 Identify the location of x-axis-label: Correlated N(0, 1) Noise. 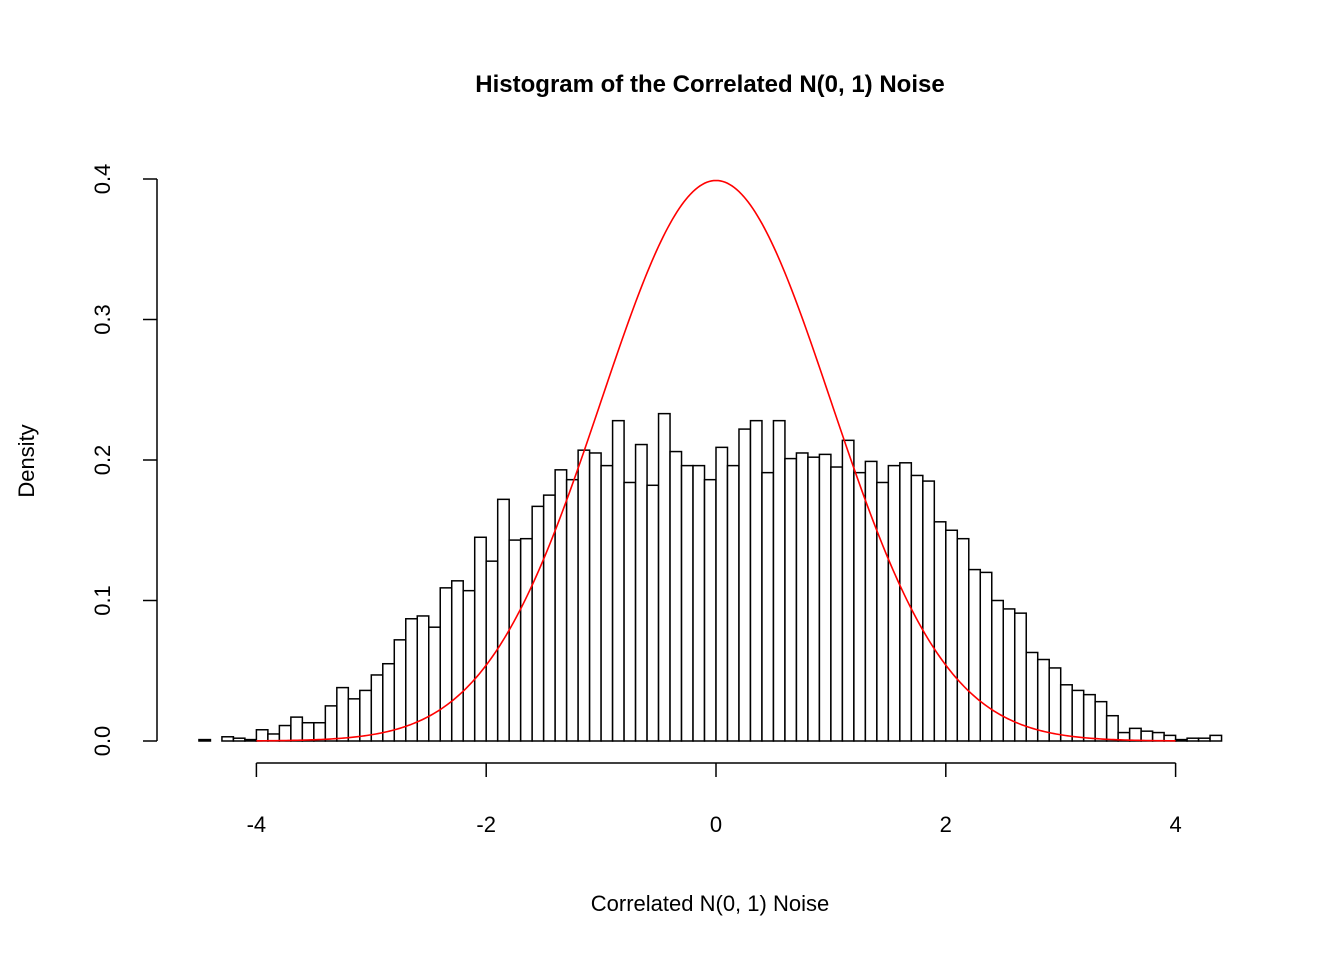
(710, 903).